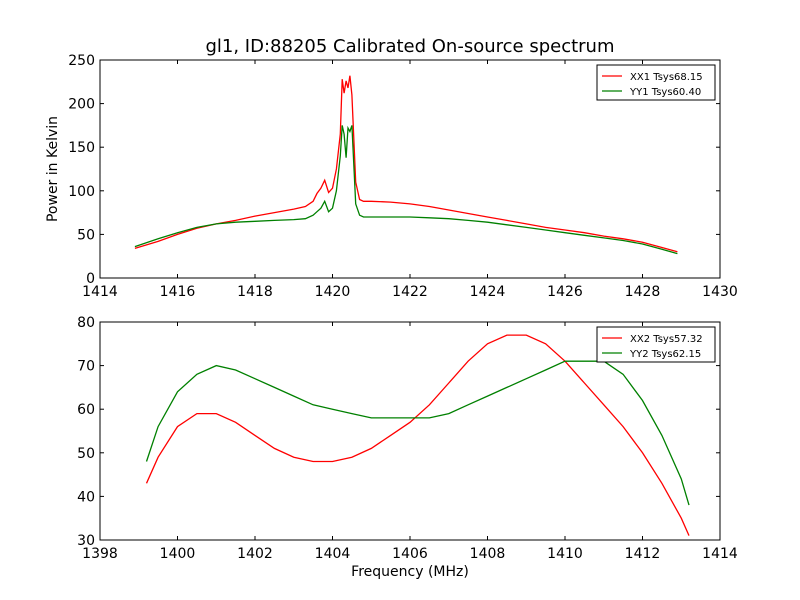 This screenshot has height=600, width=800. What do you see at coordinates (410, 572) in the screenshot?
I see `x-axis-label: Frequency (MHz)` at bounding box center [410, 572].